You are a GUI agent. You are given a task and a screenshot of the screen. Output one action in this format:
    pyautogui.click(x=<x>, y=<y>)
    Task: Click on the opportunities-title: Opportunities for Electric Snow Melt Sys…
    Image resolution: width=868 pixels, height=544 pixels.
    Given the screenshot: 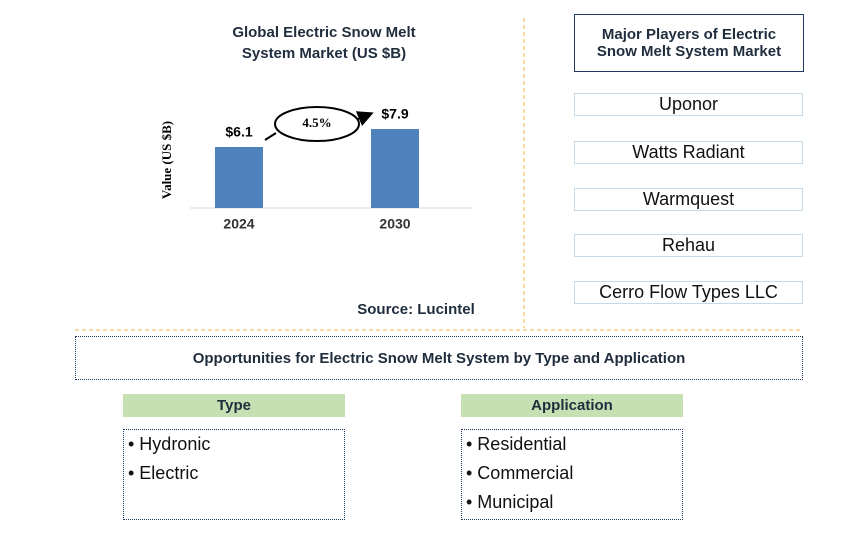 What is the action you would take?
    pyautogui.click(x=439, y=358)
    